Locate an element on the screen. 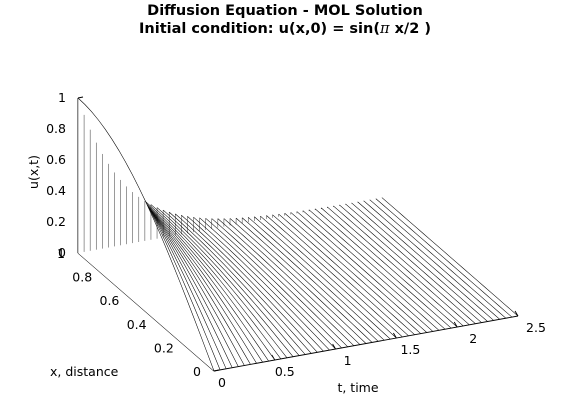 The width and height of the screenshot is (570, 413). subtitle-pi: π is located at coordinates (384, 29).